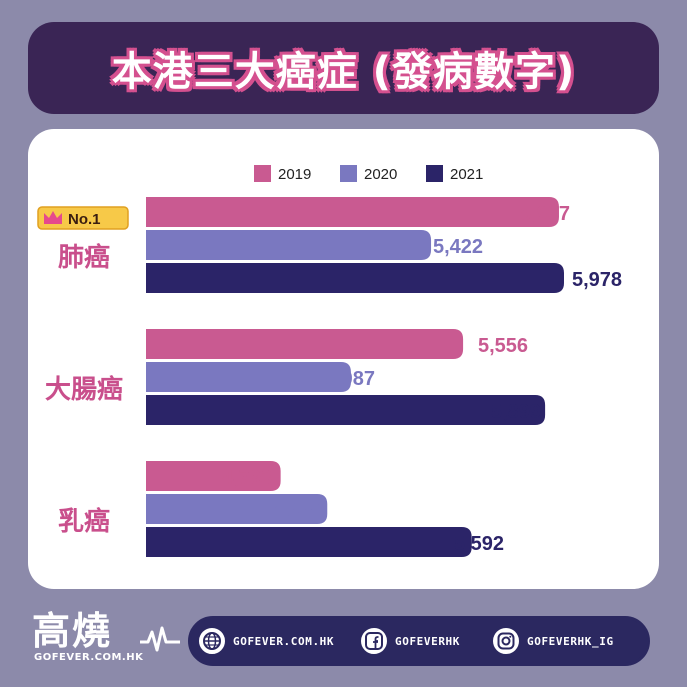 This screenshot has height=687, width=687. Describe the element at coordinates (84, 257) in the screenshot. I see `category-label-肺癌: 肺癌` at that location.